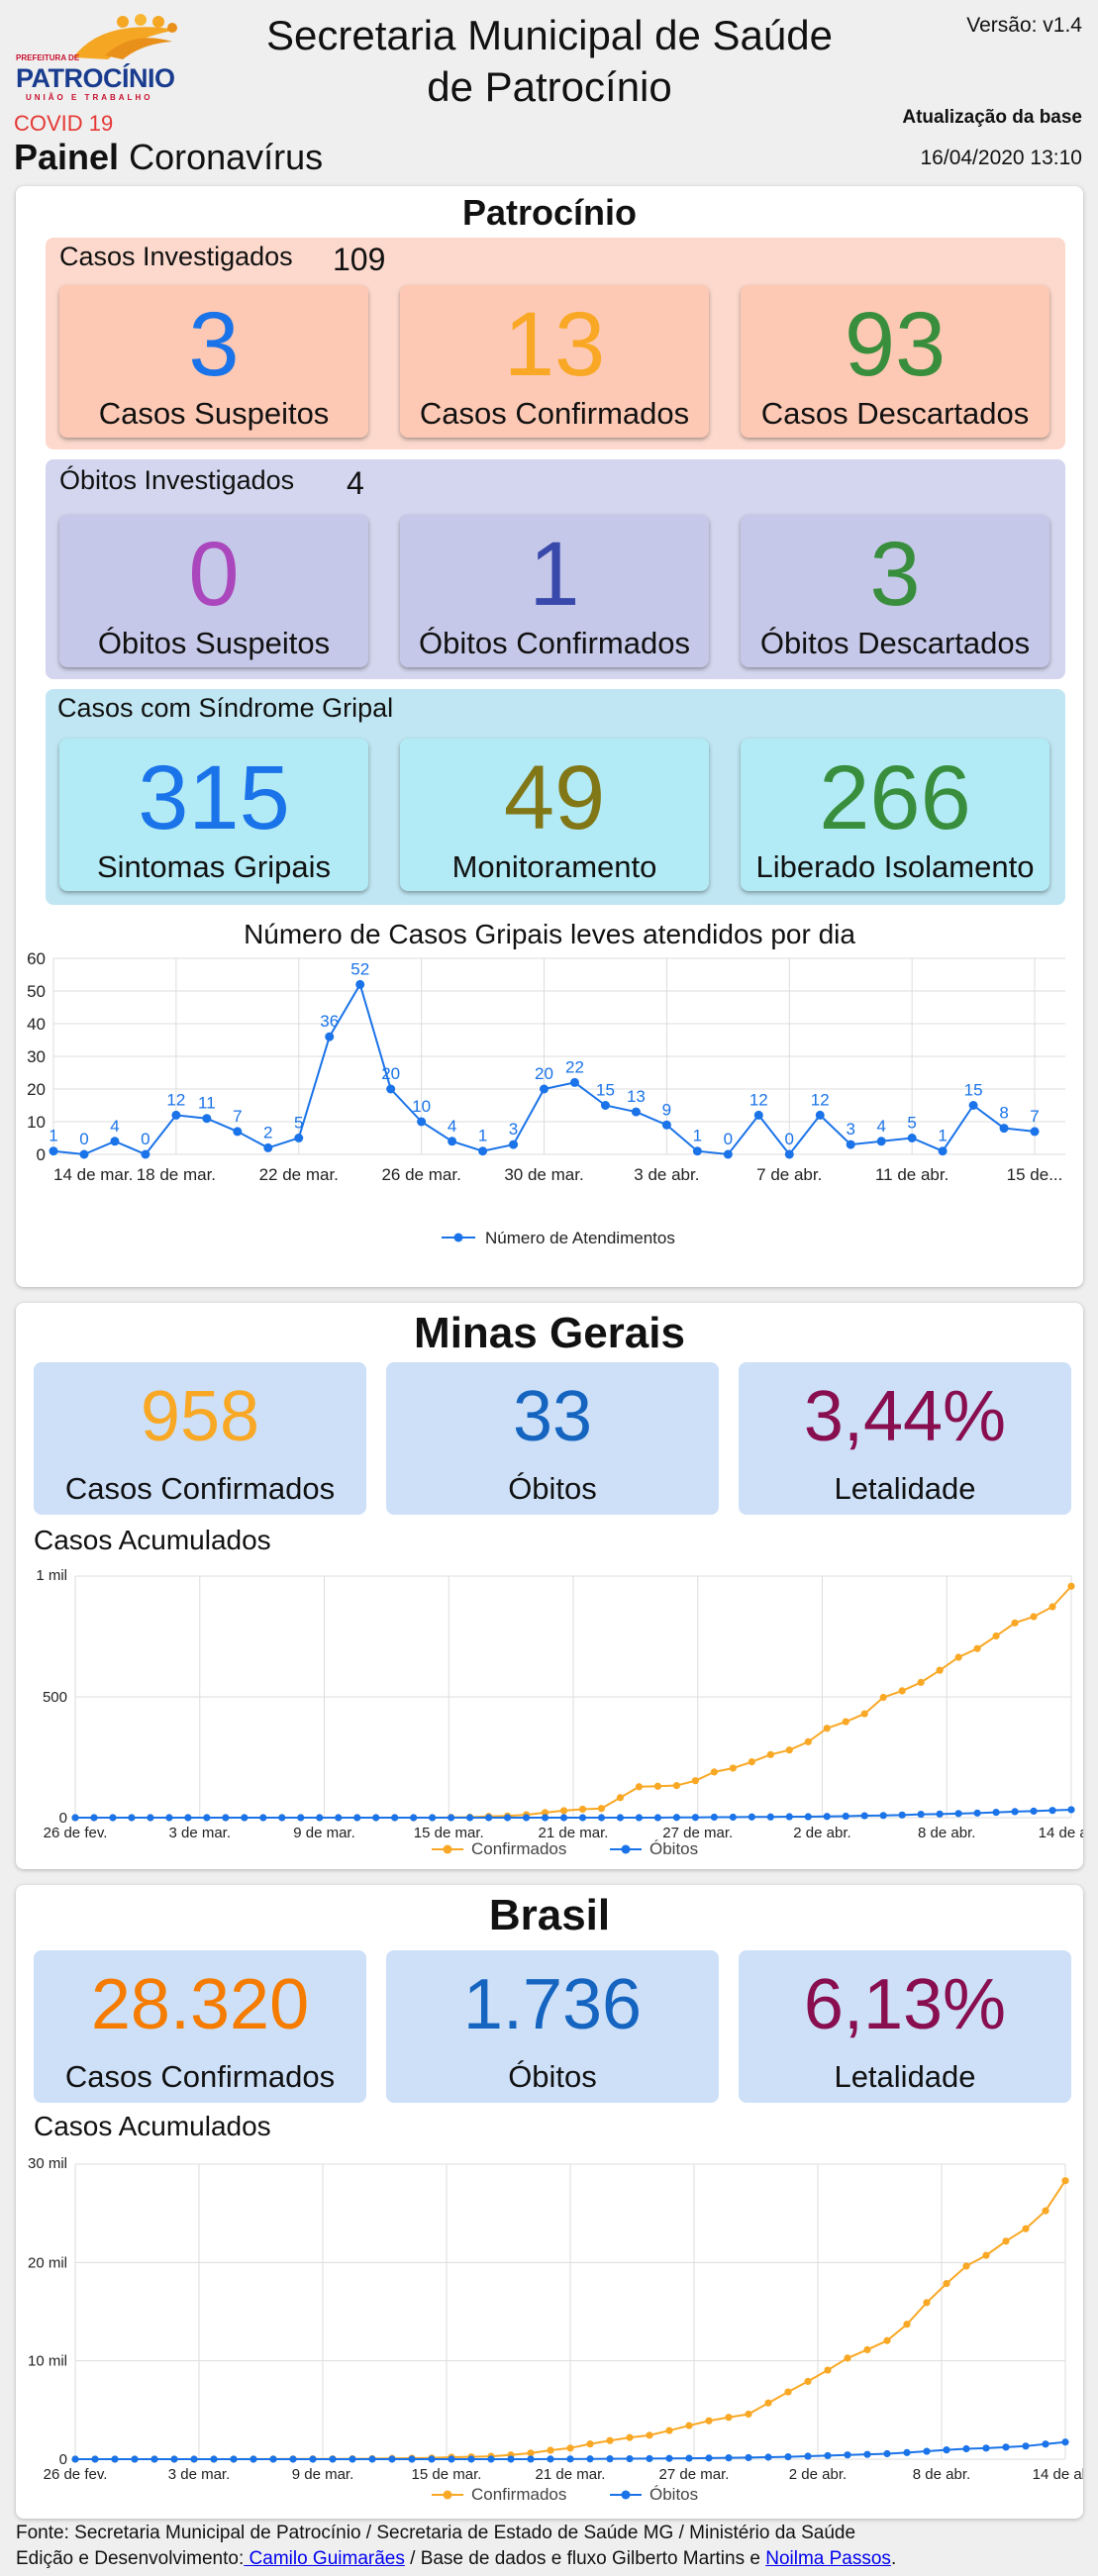  What do you see at coordinates (421, 1106) in the screenshot?
I see `data-label: 10` at bounding box center [421, 1106].